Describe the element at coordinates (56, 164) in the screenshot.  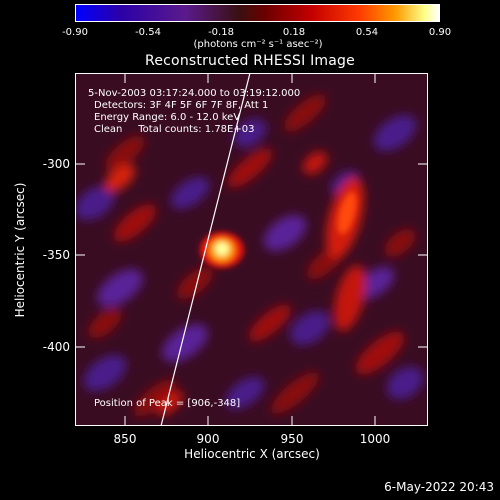
I see `y-tick: -300` at that location.